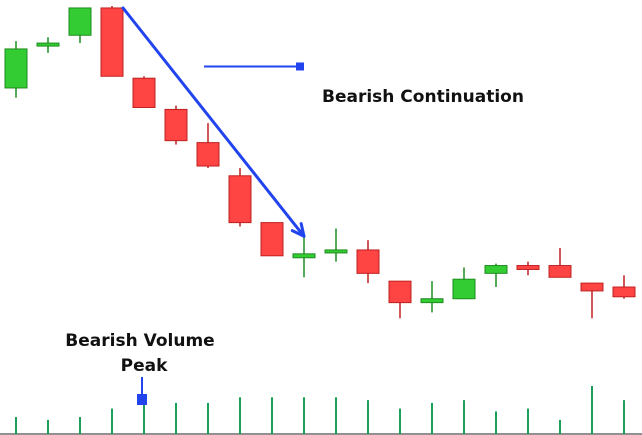 The width and height of the screenshot is (642, 435). What do you see at coordinates (423, 97) in the screenshot?
I see `bearish-continuation-label: Bearish Continuation` at bounding box center [423, 97].